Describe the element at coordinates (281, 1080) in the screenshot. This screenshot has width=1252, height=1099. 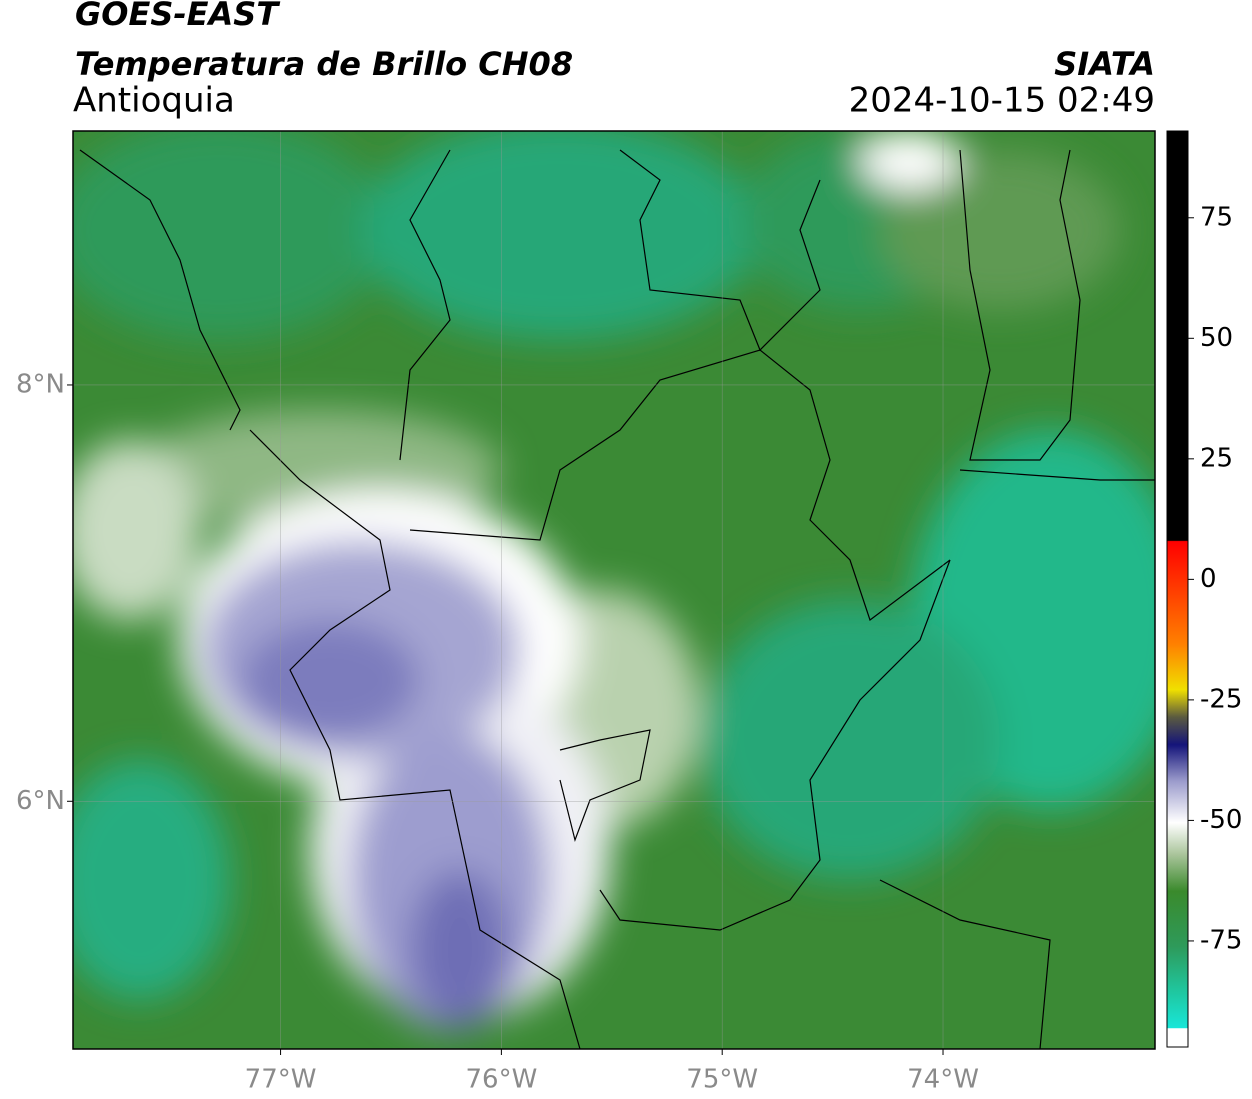
I see `x-tick-label: 77°W` at that location.